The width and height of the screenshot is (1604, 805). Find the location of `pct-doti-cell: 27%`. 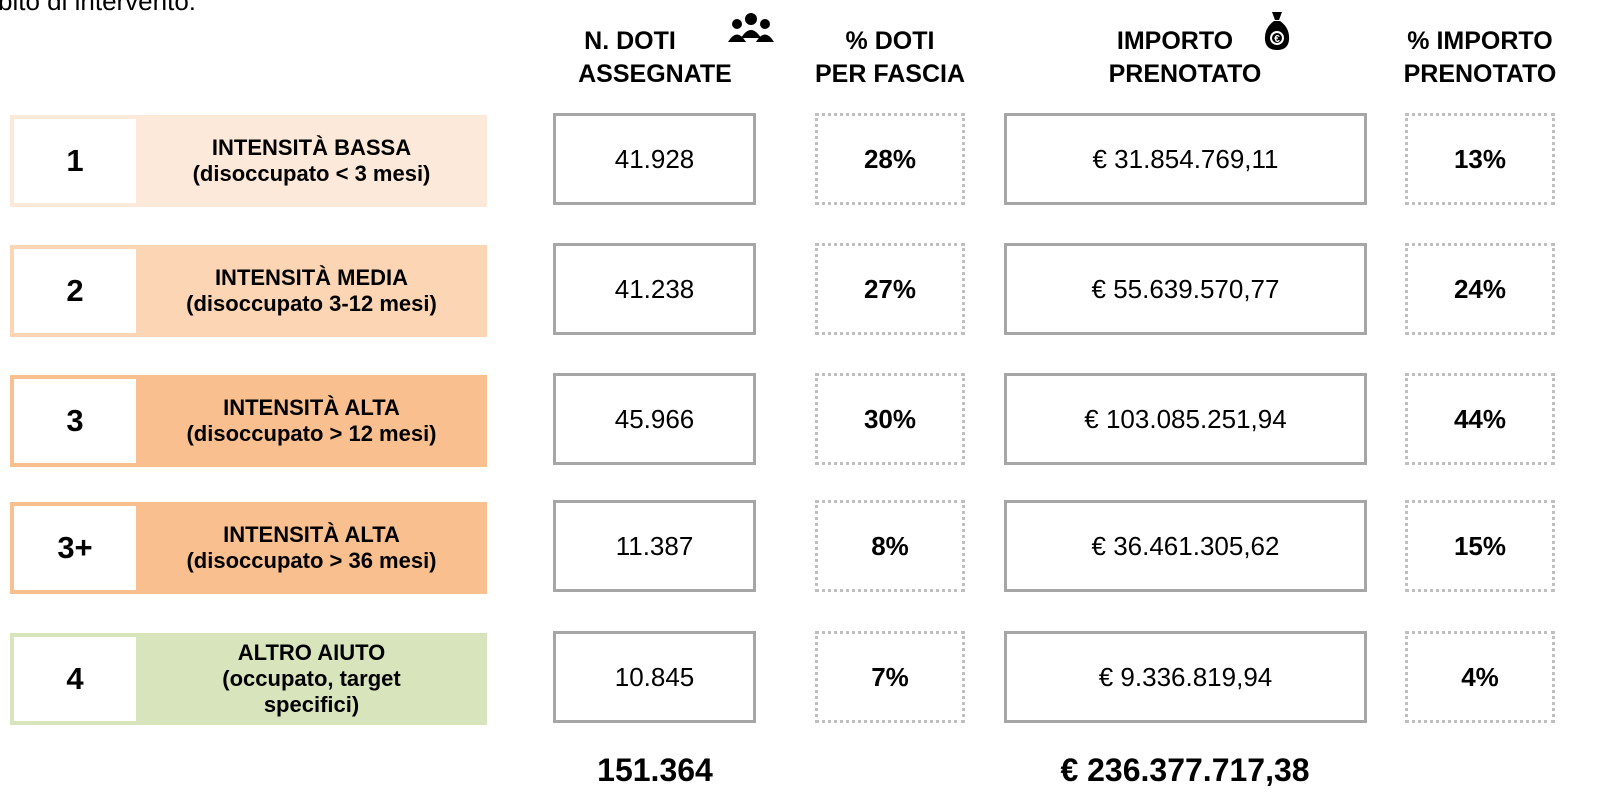

pct-doti-cell: 27% is located at coordinates (890, 289).